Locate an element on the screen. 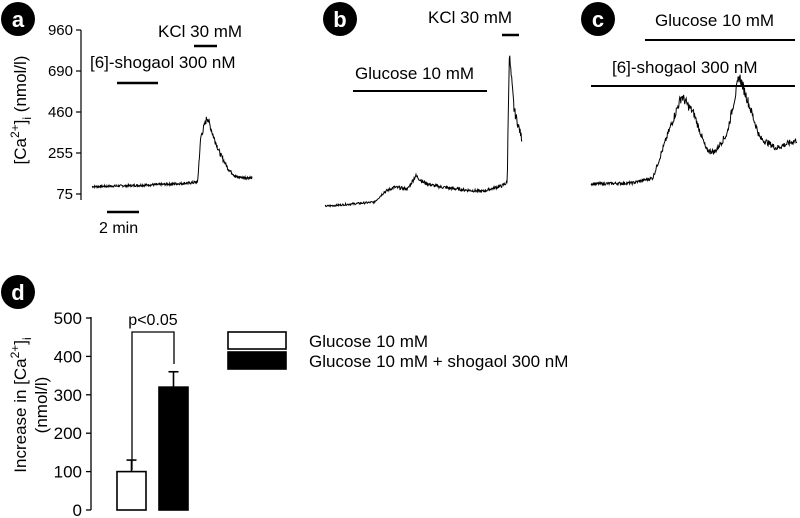  panel-d-ylabel: Increase in [Ca2+]i (nmol/l) is located at coordinates (29, 404).